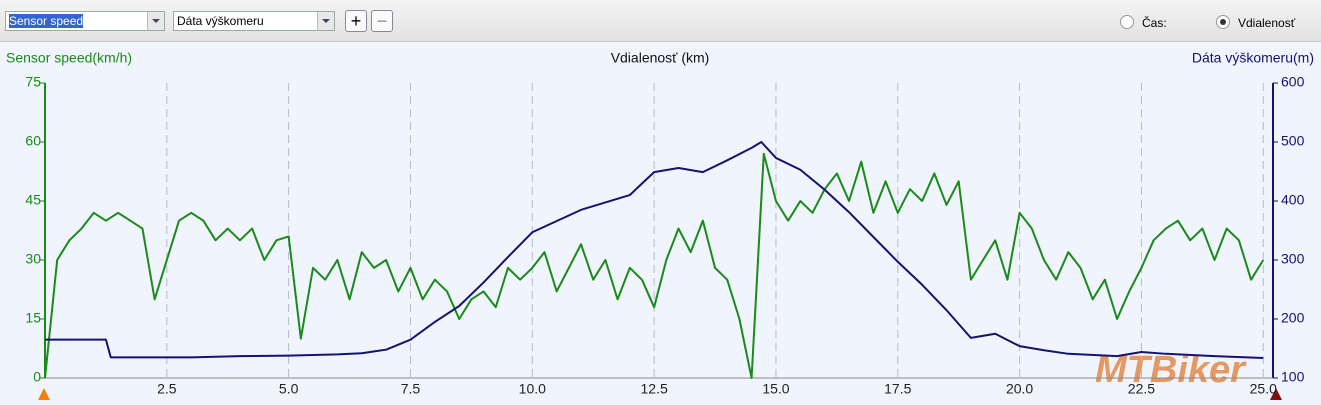 The width and height of the screenshot is (1321, 405). What do you see at coordinates (46, 21) in the screenshot?
I see `select-text: Sensor speed` at bounding box center [46, 21].